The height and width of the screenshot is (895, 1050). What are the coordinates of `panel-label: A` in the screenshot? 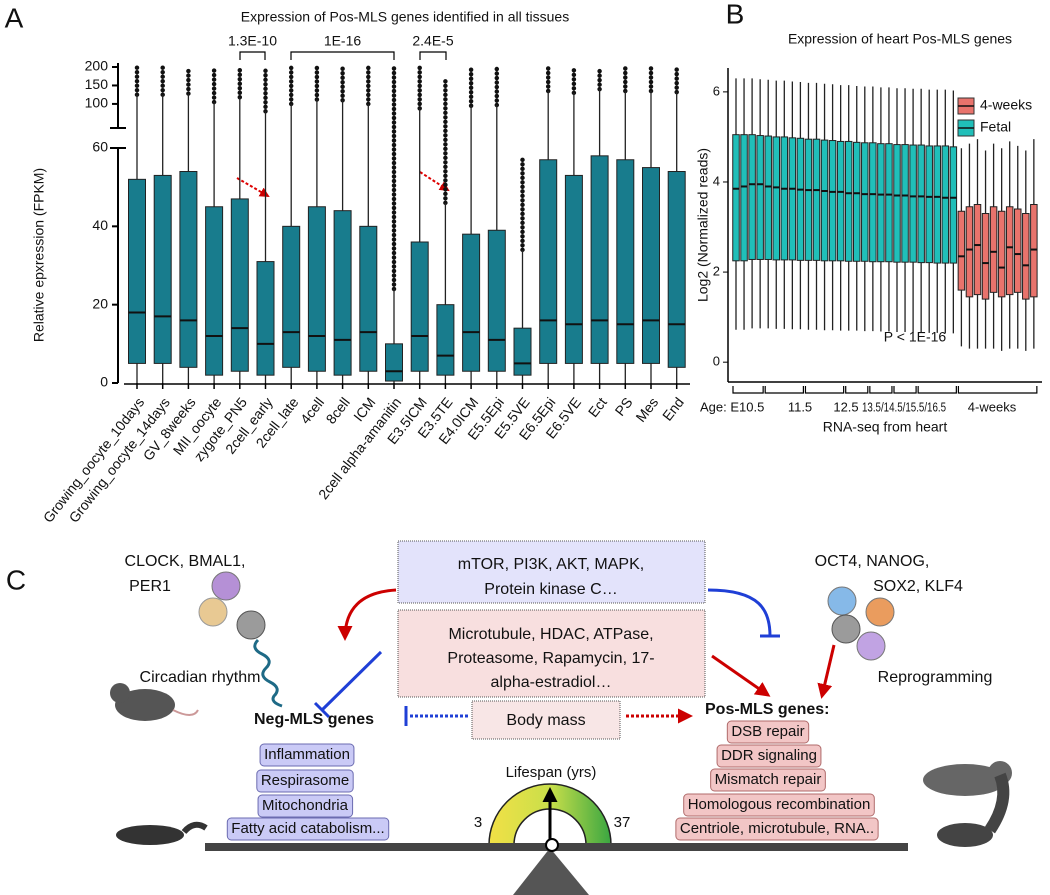 It's located at (14, 17).